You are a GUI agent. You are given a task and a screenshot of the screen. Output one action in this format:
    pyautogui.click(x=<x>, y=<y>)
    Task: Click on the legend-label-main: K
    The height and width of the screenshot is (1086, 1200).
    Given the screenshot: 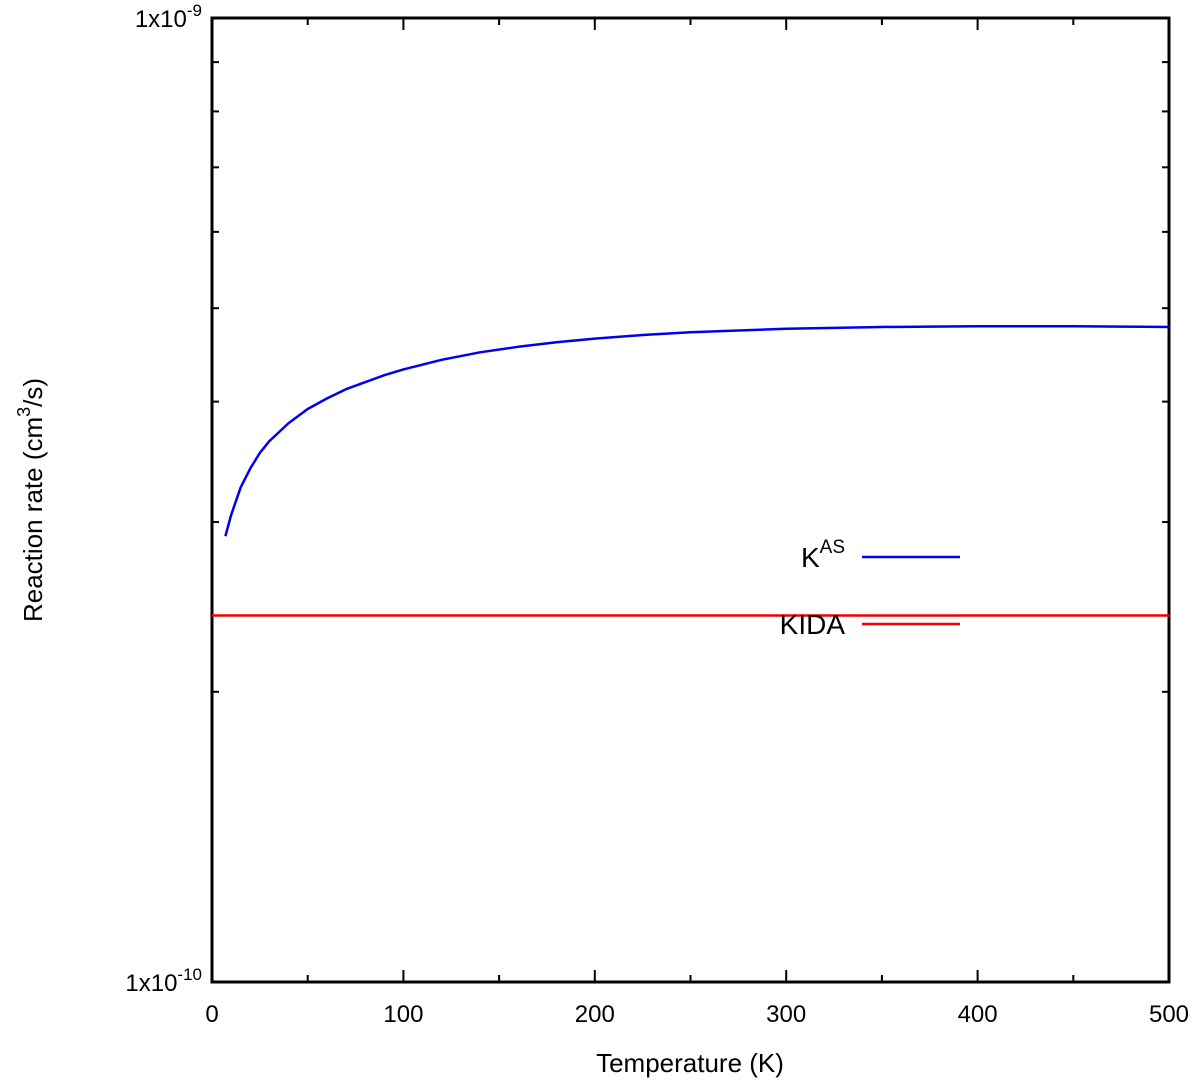 What is the action you would take?
    pyautogui.click(x=810, y=557)
    